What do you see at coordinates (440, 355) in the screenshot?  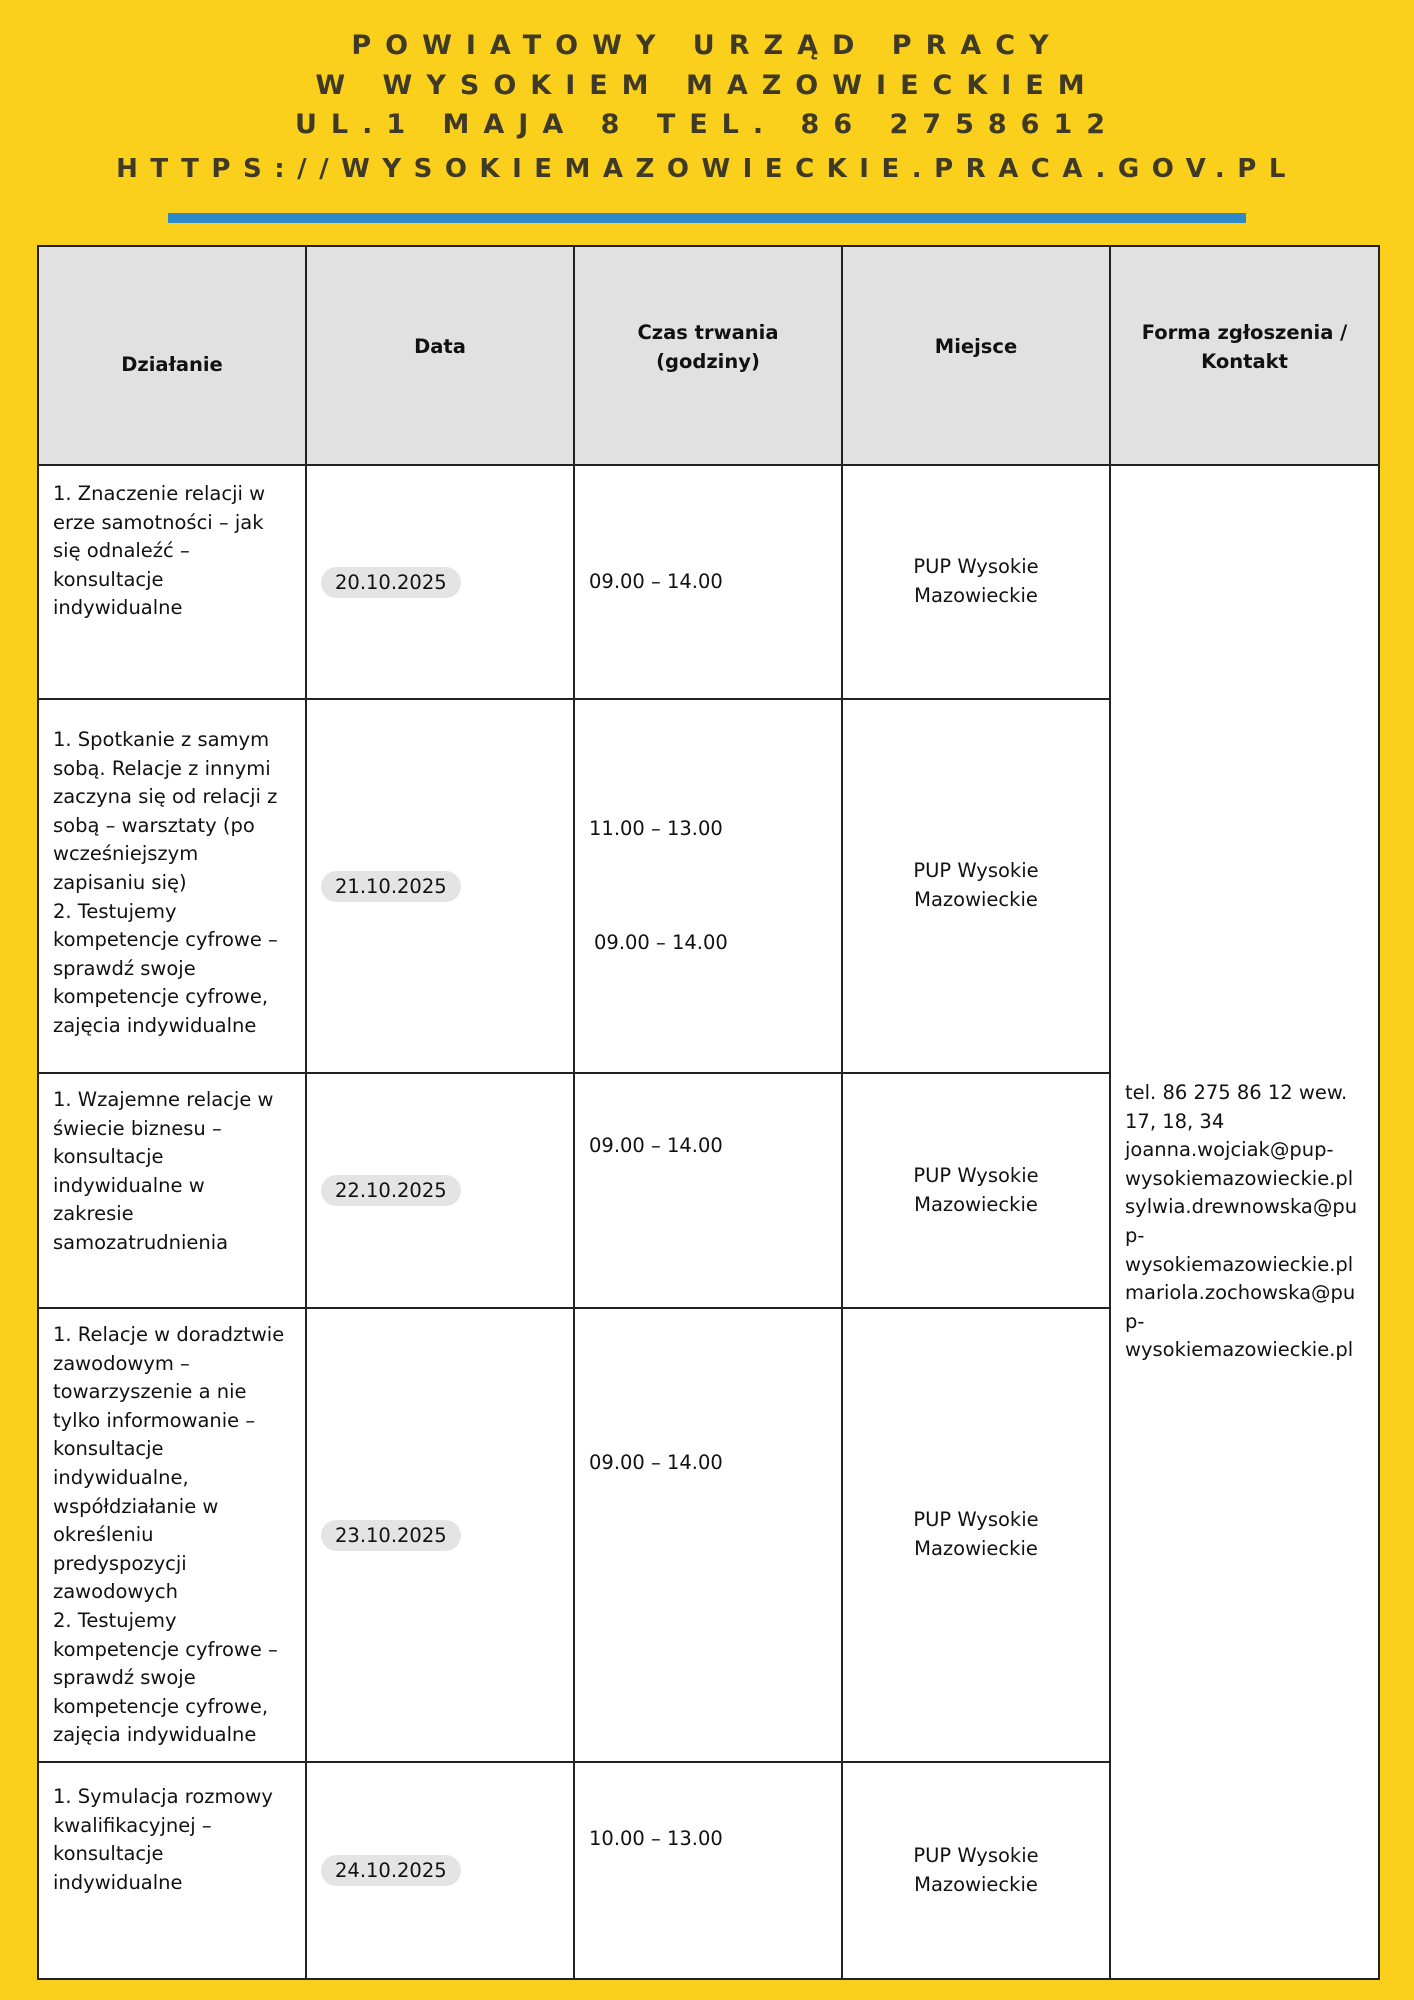 I see `column-header-date: Data` at bounding box center [440, 355].